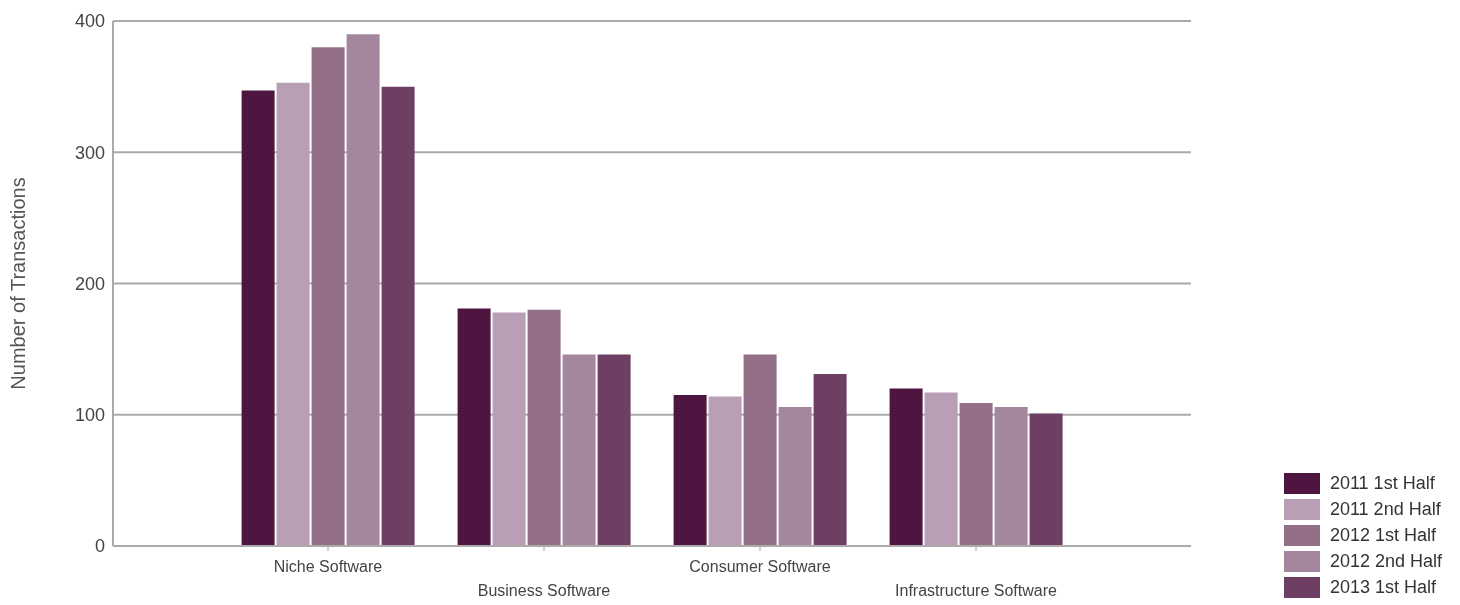 The image size is (1460, 605). What do you see at coordinates (1382, 483) in the screenshot?
I see `legend-label: 2011 1st Half` at bounding box center [1382, 483].